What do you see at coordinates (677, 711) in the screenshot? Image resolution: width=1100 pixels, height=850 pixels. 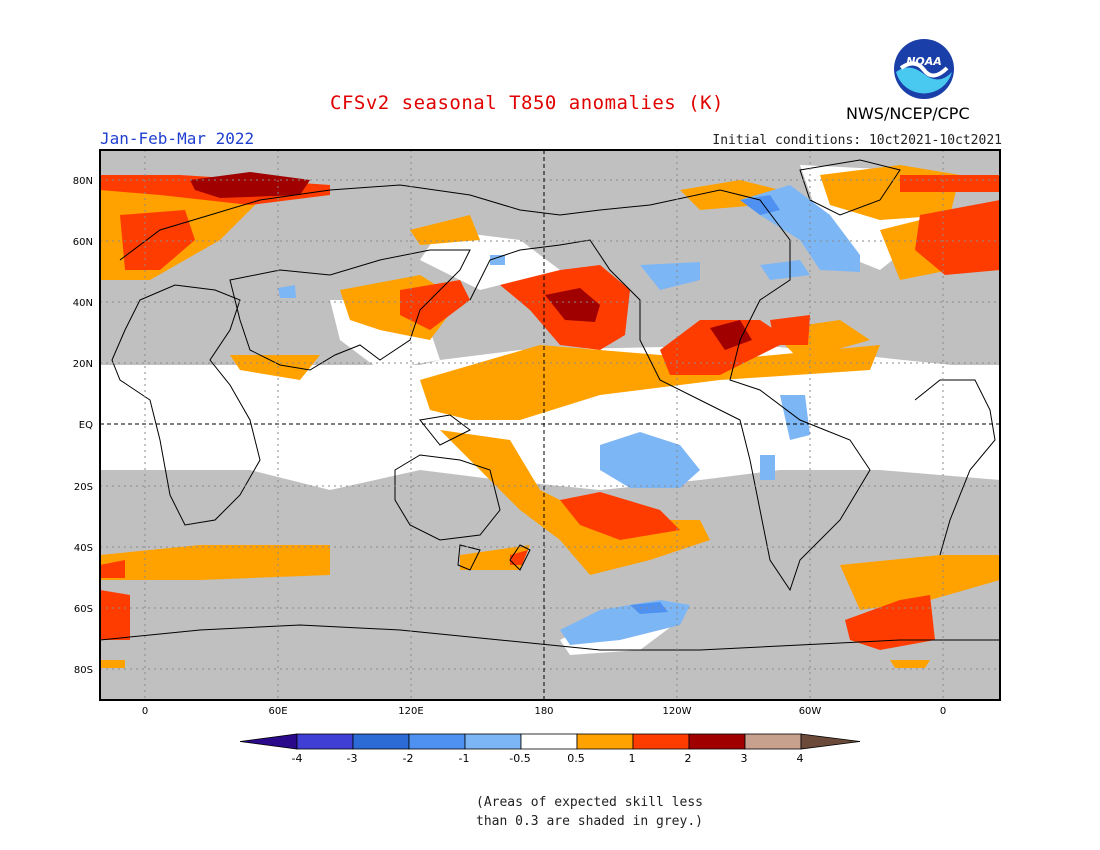 I see `lon-label: 120W` at bounding box center [677, 711].